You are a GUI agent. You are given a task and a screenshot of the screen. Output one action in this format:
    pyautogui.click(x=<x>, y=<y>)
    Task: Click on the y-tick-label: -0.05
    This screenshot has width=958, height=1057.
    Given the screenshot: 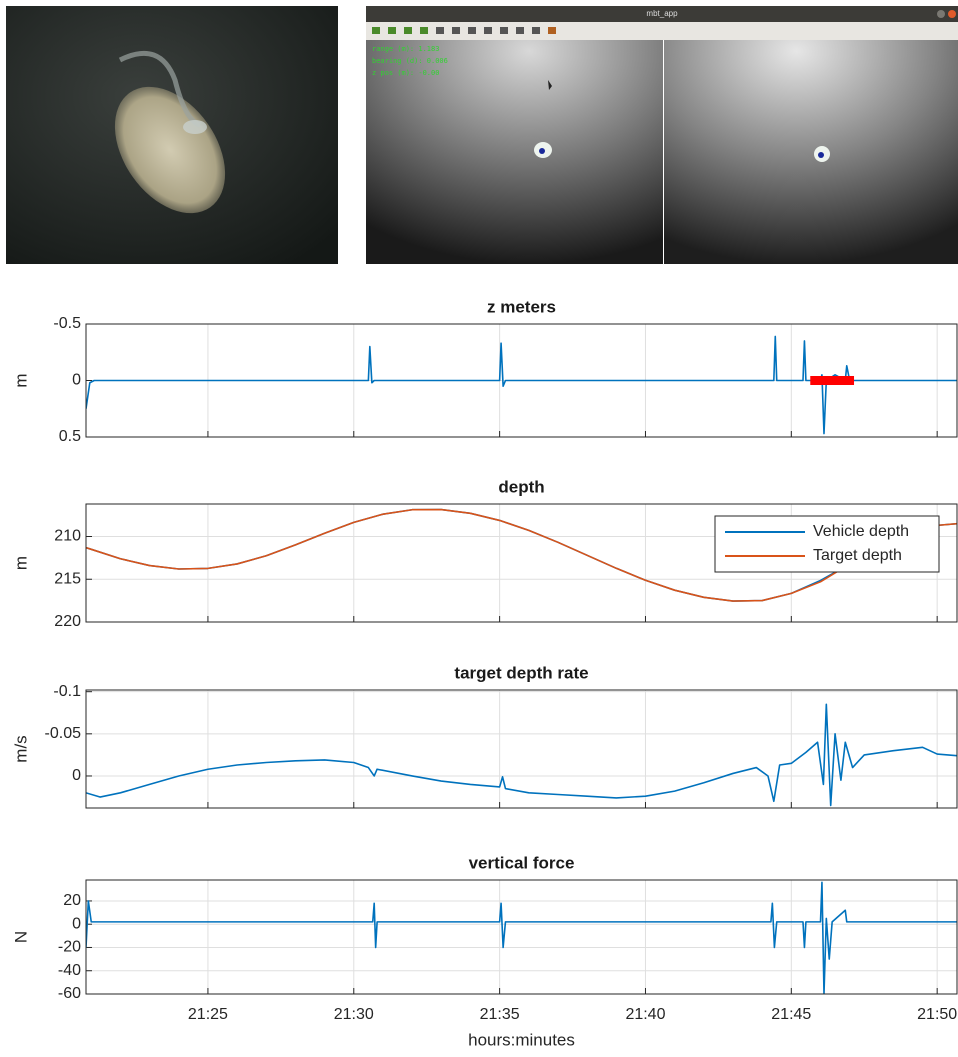 What is the action you would take?
    pyautogui.click(x=63, y=733)
    